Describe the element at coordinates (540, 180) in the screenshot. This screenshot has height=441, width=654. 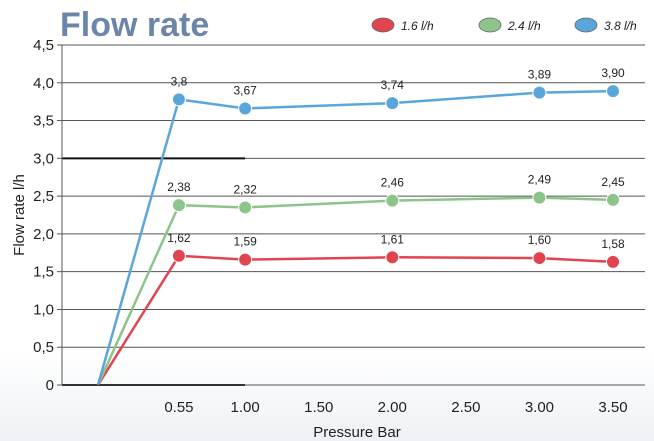
I see `data-label: 2,49` at that location.